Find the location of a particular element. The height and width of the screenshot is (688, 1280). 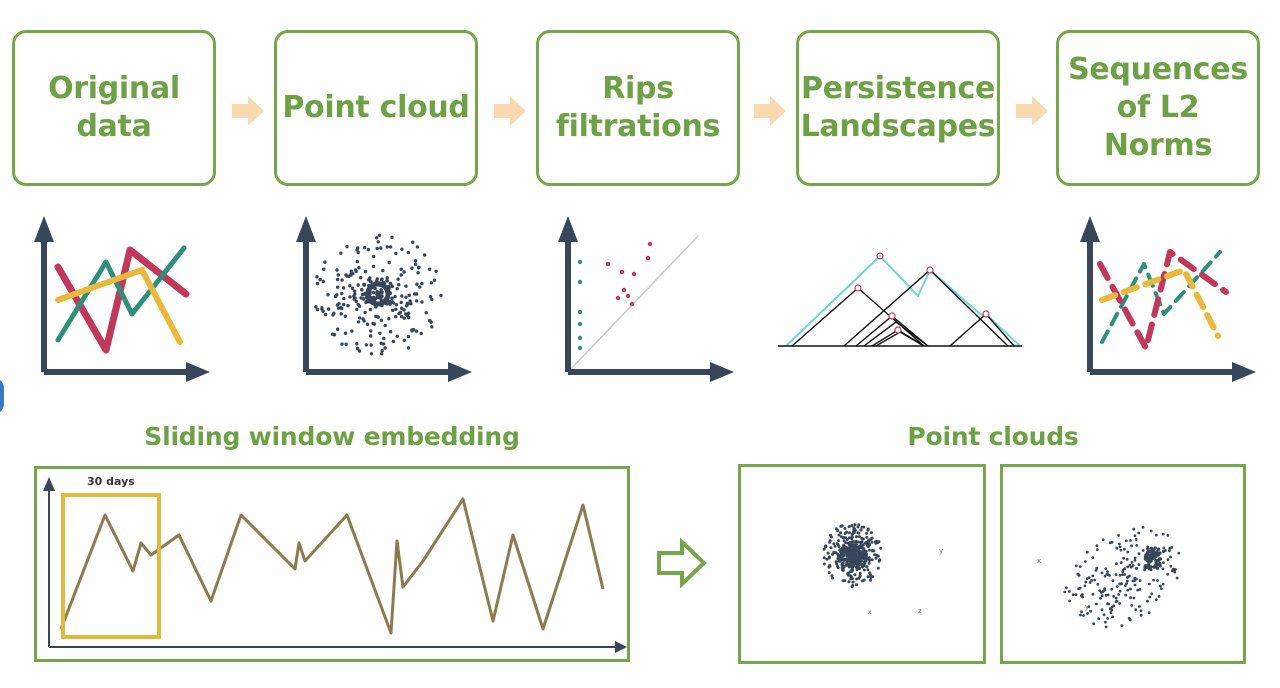

series-teal is located at coordinates (121, 294).